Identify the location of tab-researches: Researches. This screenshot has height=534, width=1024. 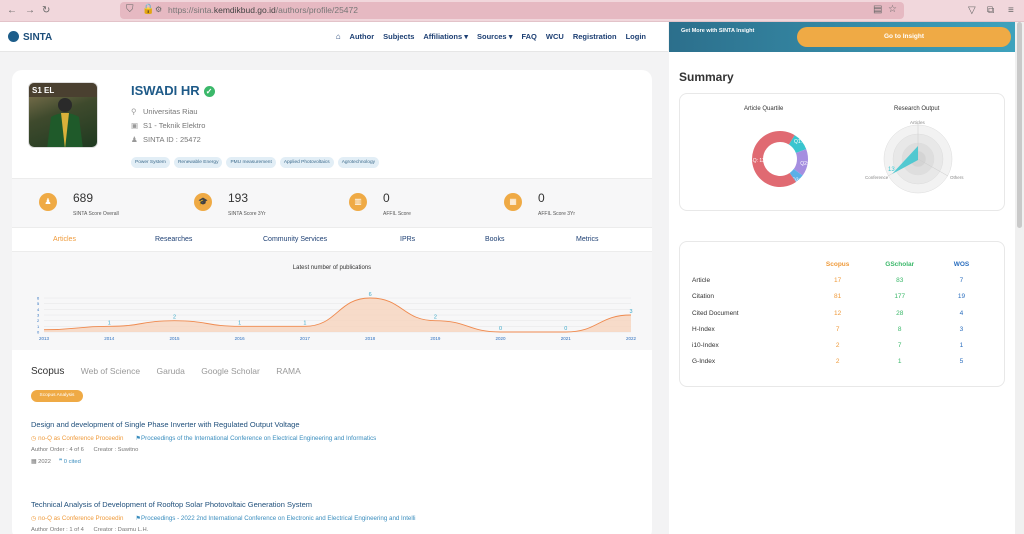
(174, 239).